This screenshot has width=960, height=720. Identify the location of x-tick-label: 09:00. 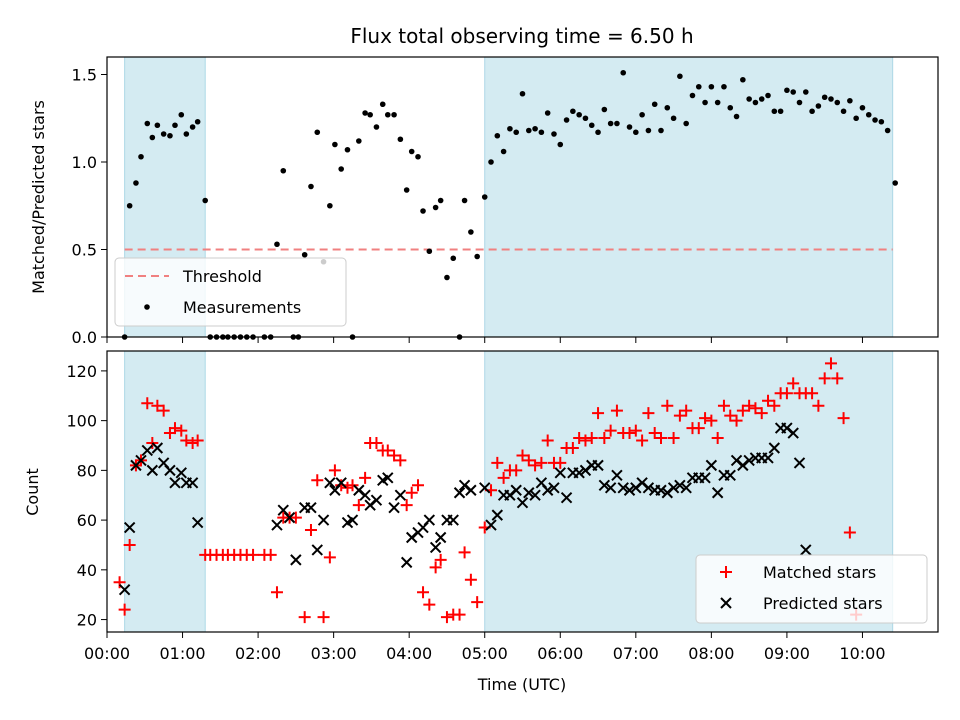
(787, 653).